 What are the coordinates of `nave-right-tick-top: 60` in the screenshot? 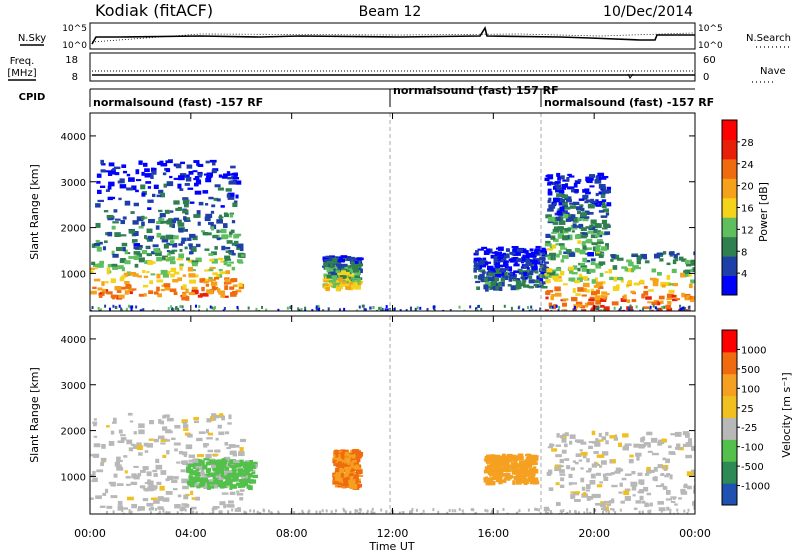 It's located at (709, 60).